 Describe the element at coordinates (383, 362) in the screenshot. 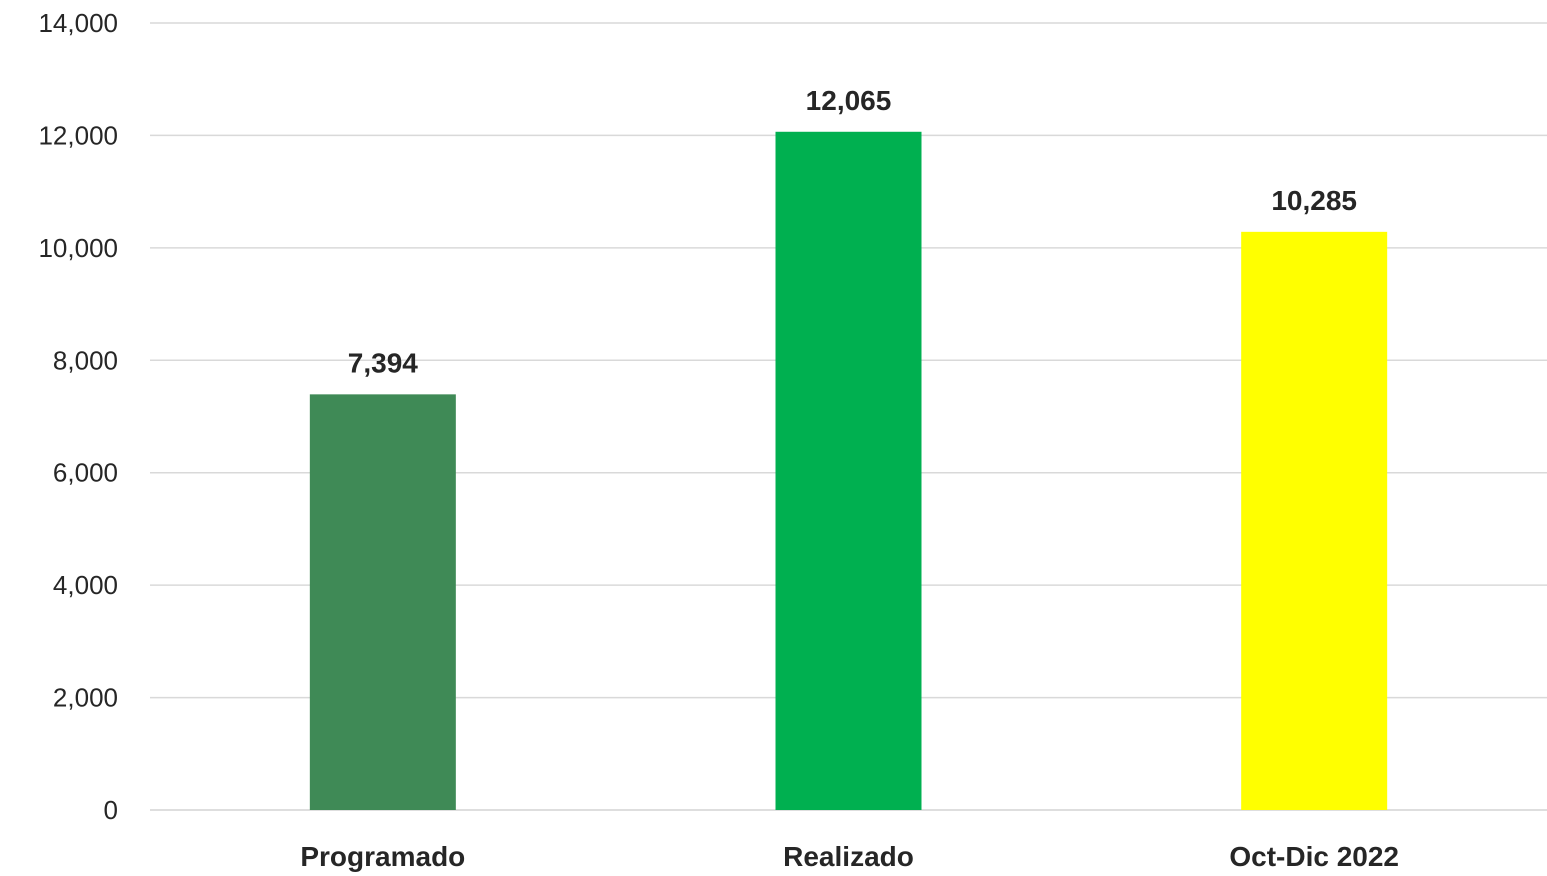

I see `data-label: 7,394` at that location.